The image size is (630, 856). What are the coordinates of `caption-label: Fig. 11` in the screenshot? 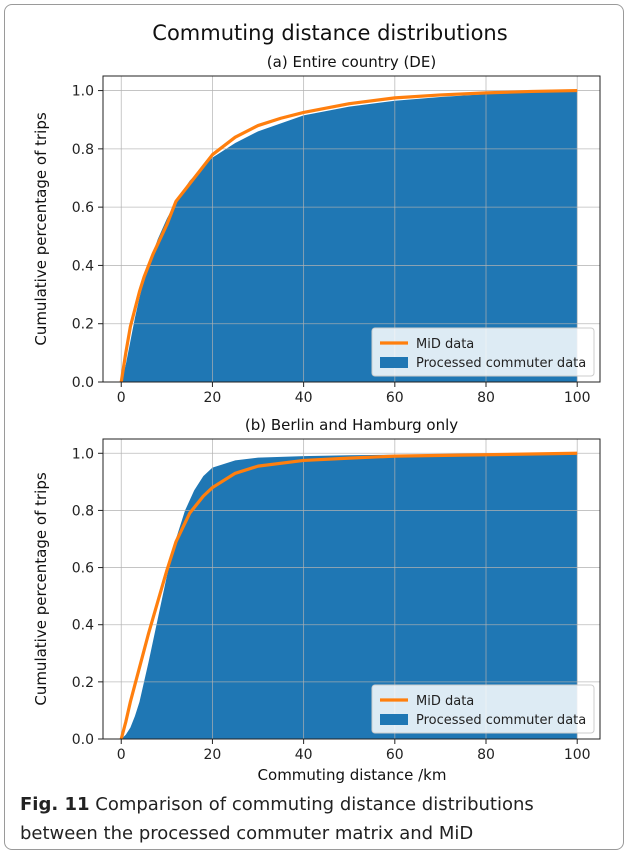 It's located at (55, 804).